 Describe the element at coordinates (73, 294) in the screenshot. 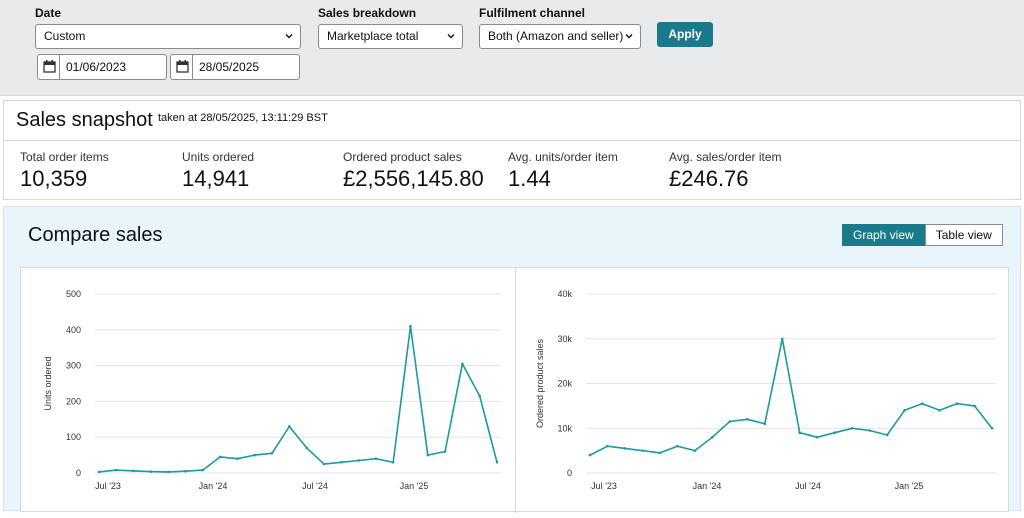

I see `y-tick-label: 500` at that location.